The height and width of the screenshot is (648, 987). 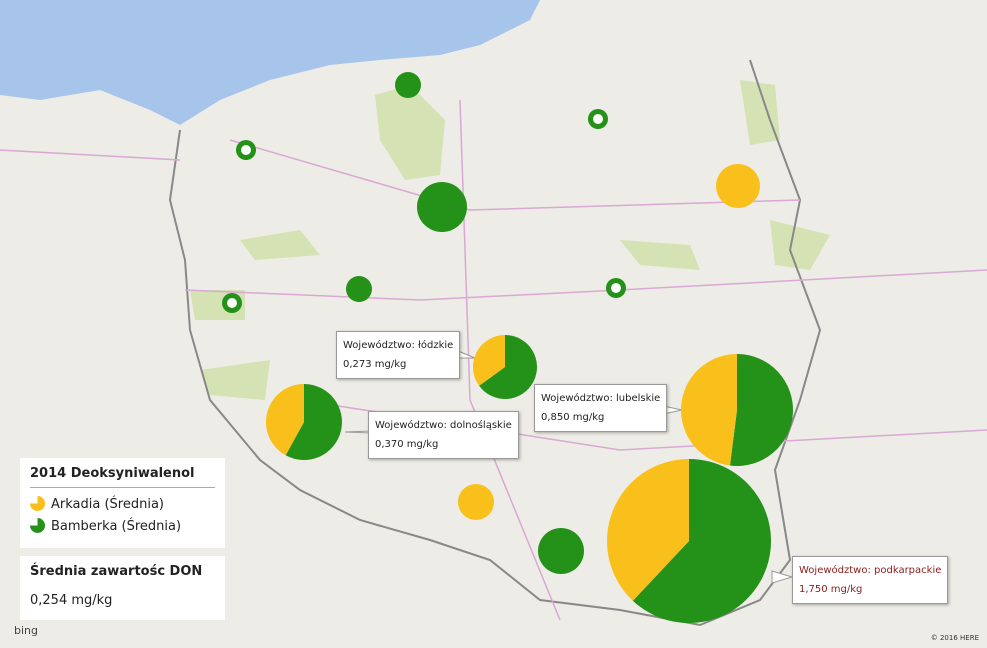 I want to click on tooltip-label: Województwo: dolnośląskie, so click(x=443, y=425).